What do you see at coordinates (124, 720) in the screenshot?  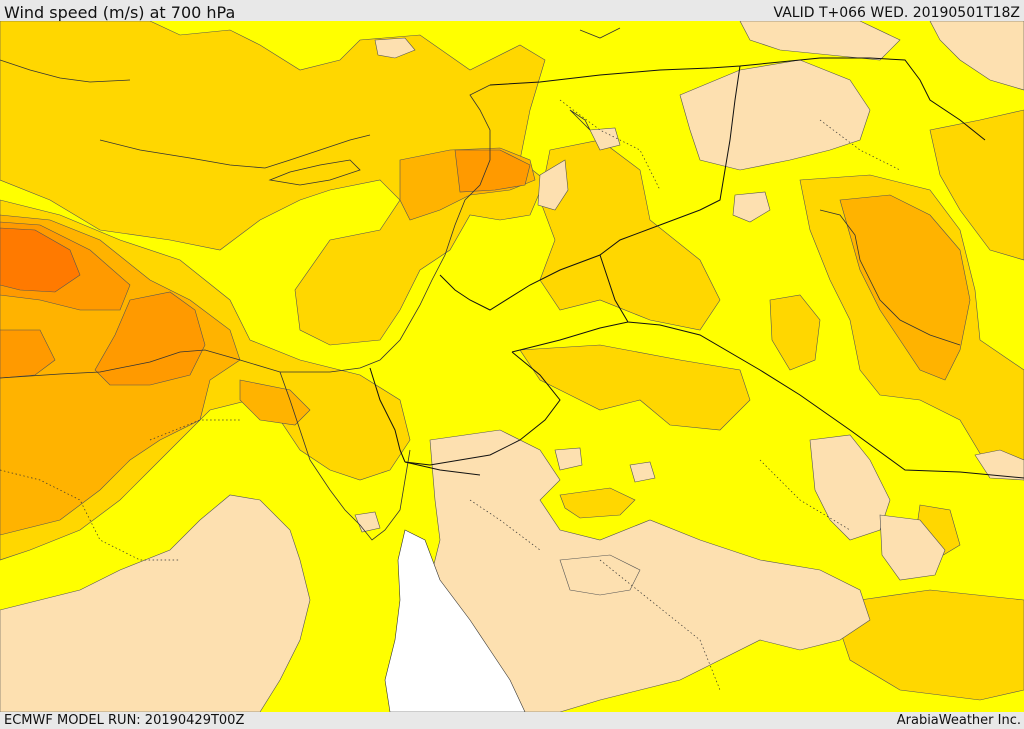 I see `model-run: ECMWF MODEL RUN: 20190429T00Z` at bounding box center [124, 720].